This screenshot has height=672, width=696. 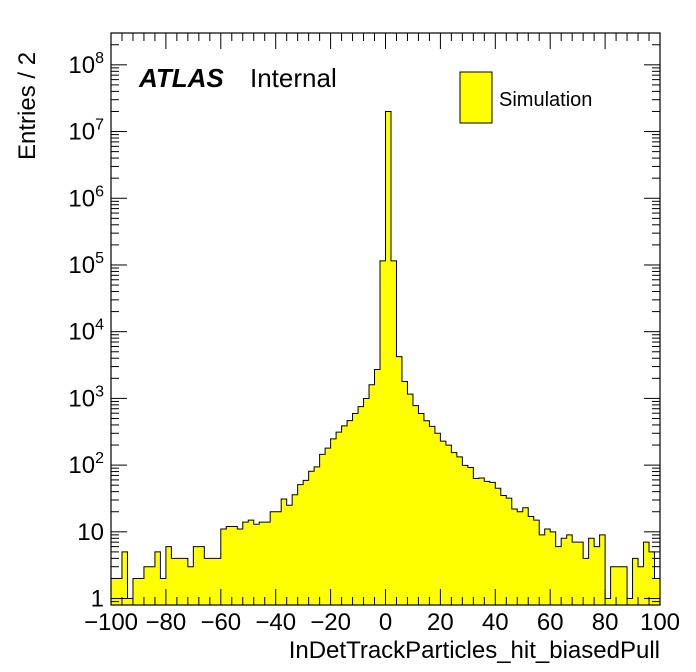 I want to click on atlas-label: ATLAS, so click(x=181, y=78).